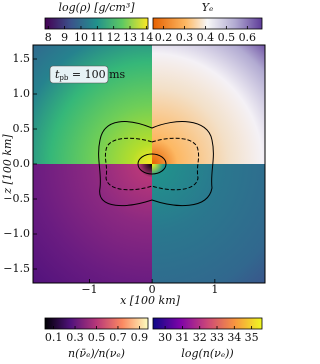  What do you see at coordinates (92, 223) in the screenshot?
I see `ratio-quadrant` at bounding box center [92, 223].